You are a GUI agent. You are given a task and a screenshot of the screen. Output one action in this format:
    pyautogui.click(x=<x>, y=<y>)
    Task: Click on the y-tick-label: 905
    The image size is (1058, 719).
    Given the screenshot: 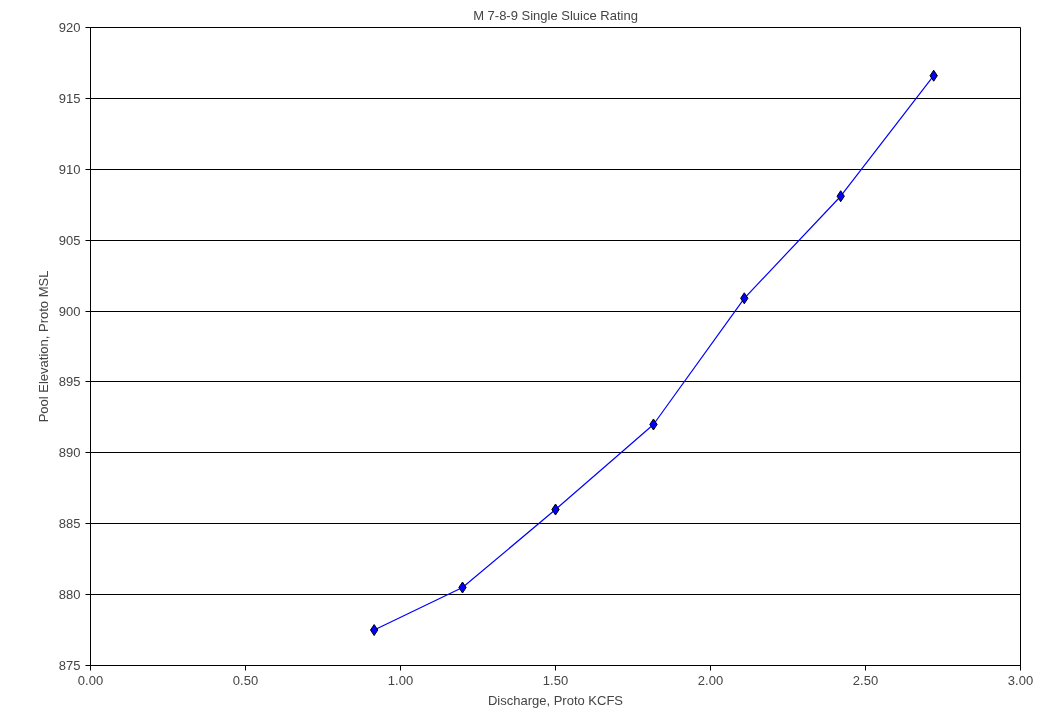 What is the action you would take?
    pyautogui.click(x=69, y=240)
    